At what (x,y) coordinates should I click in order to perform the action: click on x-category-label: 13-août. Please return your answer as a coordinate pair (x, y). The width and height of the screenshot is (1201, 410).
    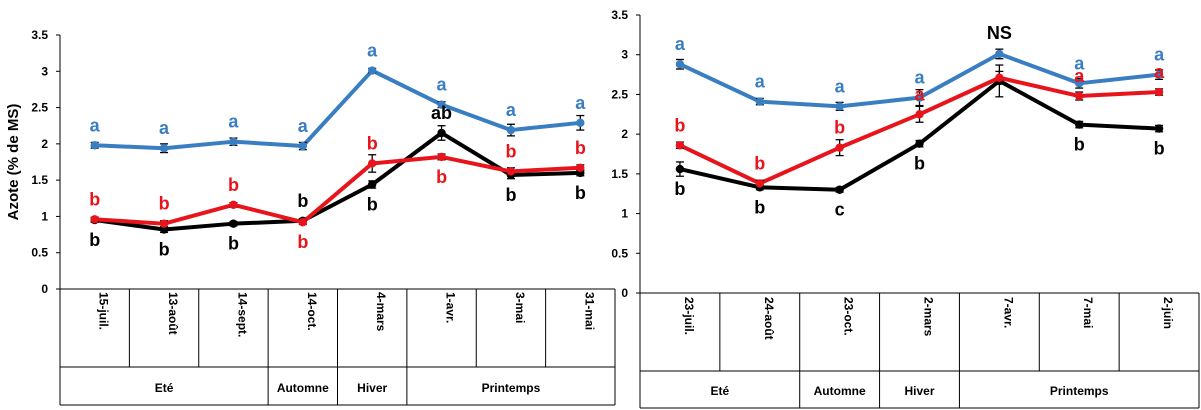
    Looking at the image, I should click on (173, 313).